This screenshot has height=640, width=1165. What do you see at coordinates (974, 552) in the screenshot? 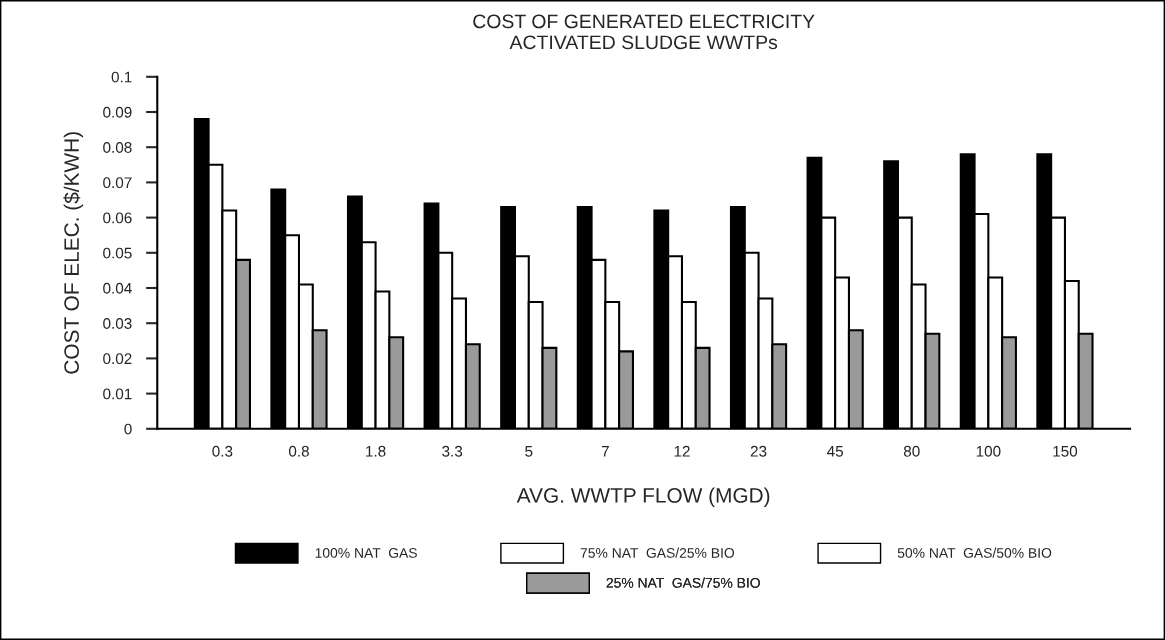
I see `legend-label: 50% NAT GAS/50% BIO` at bounding box center [974, 552].